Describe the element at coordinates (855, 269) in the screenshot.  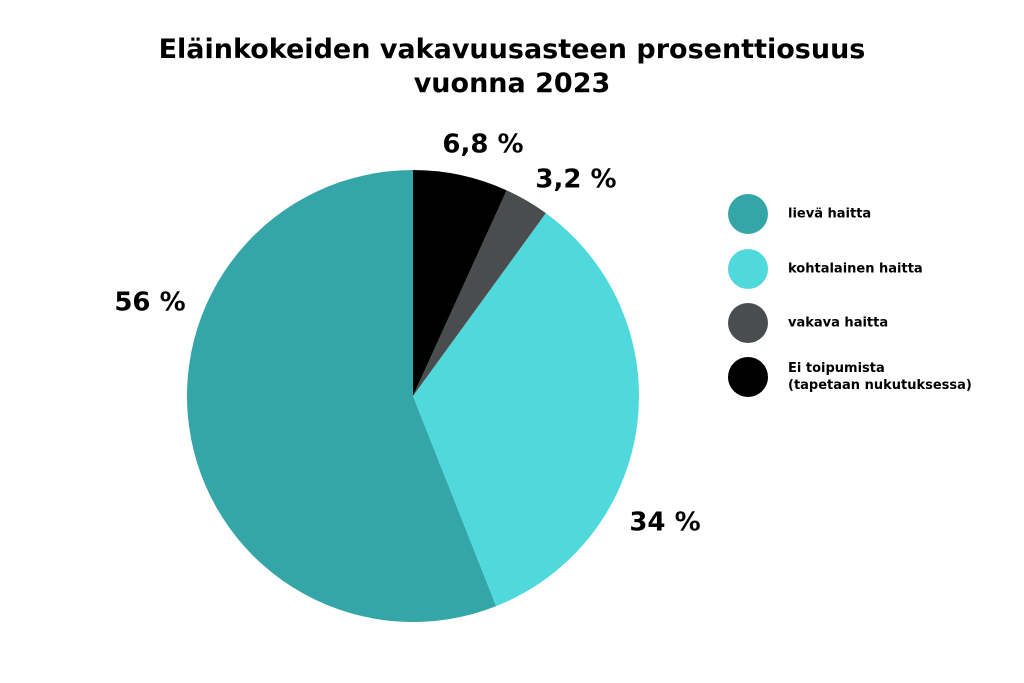
I see `legend-label: kohtalainen haitta` at that location.